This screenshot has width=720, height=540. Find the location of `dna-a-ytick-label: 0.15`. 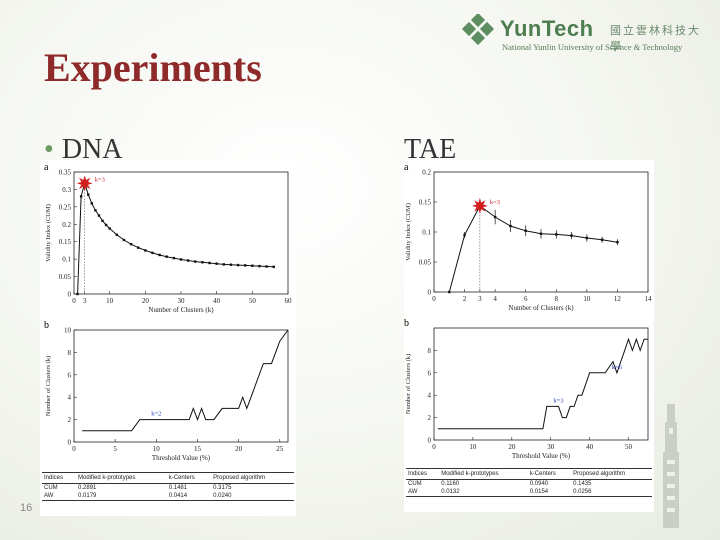

dna-a-ytick-label: 0.15 is located at coordinates (65, 242).